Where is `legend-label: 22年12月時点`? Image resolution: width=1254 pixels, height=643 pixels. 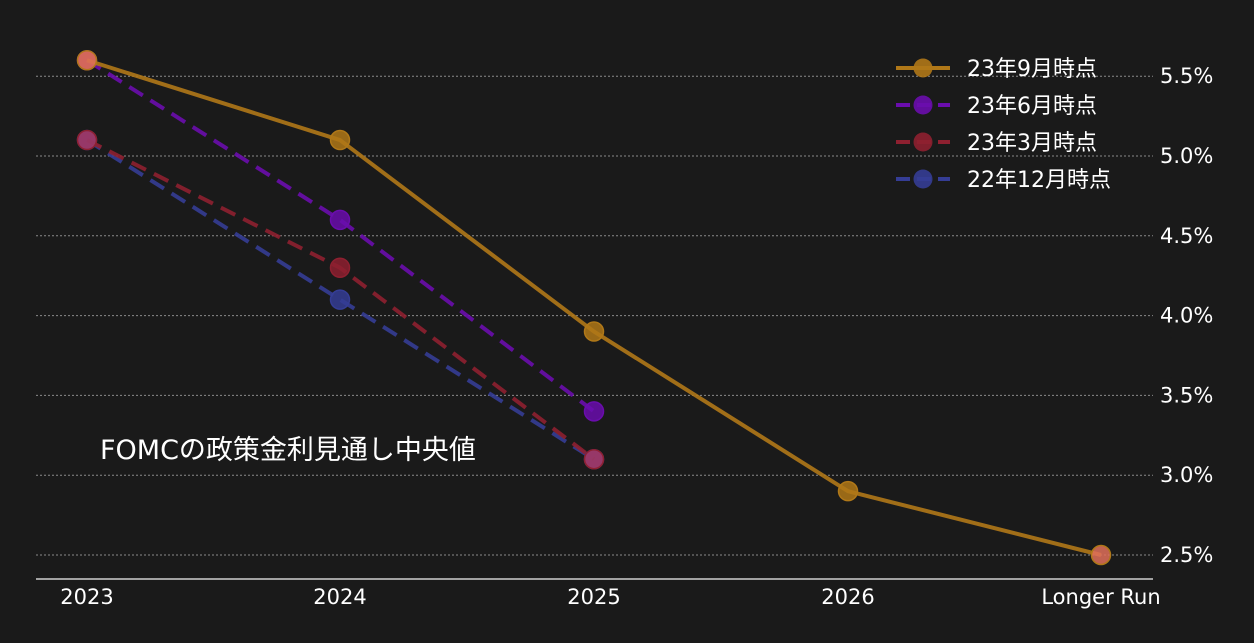
legend-label: 22年12月時点 is located at coordinates (1039, 180).